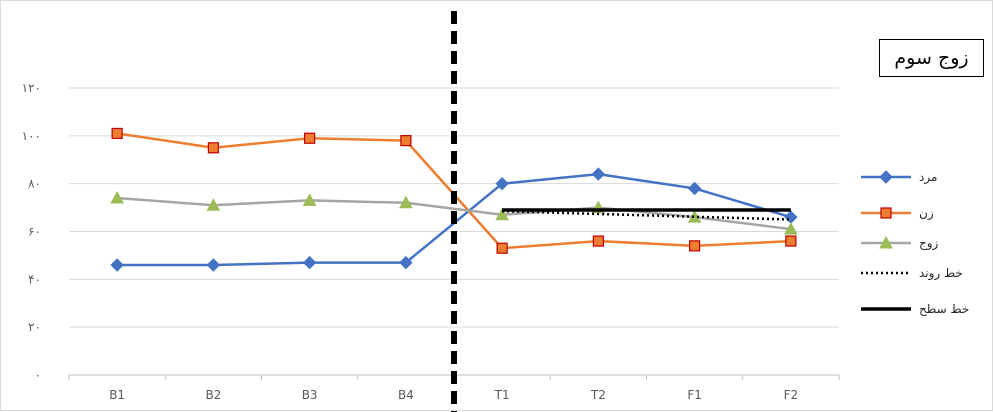 The image size is (993, 412). Describe the element at coordinates (926, 213) in the screenshot. I see `legend-label: زن` at that location.